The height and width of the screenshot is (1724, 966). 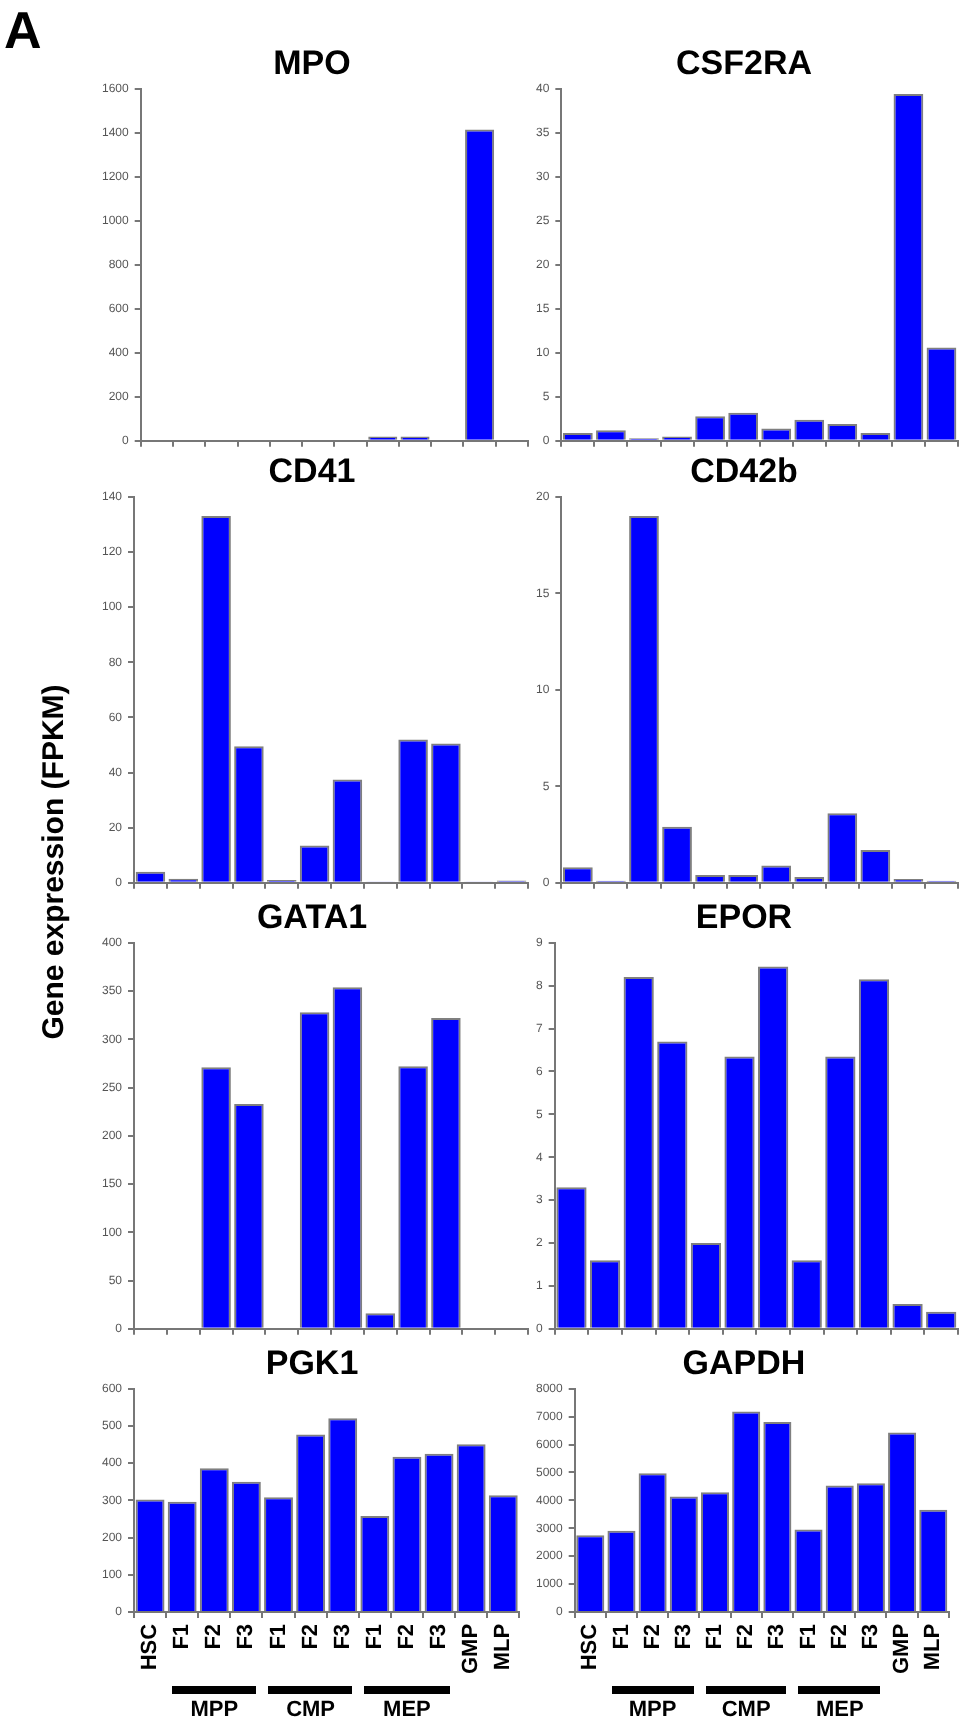 I want to click on chart-title: CSF2RA, so click(x=744, y=62).